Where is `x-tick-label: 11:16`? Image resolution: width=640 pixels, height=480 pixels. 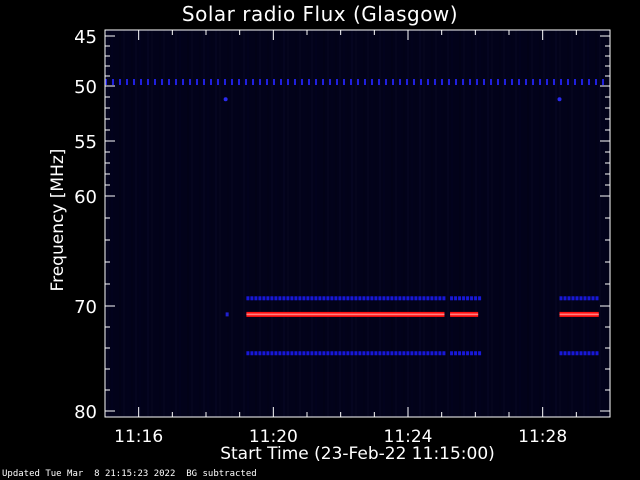
x-tick-label: 11:16 is located at coordinates (138, 437).